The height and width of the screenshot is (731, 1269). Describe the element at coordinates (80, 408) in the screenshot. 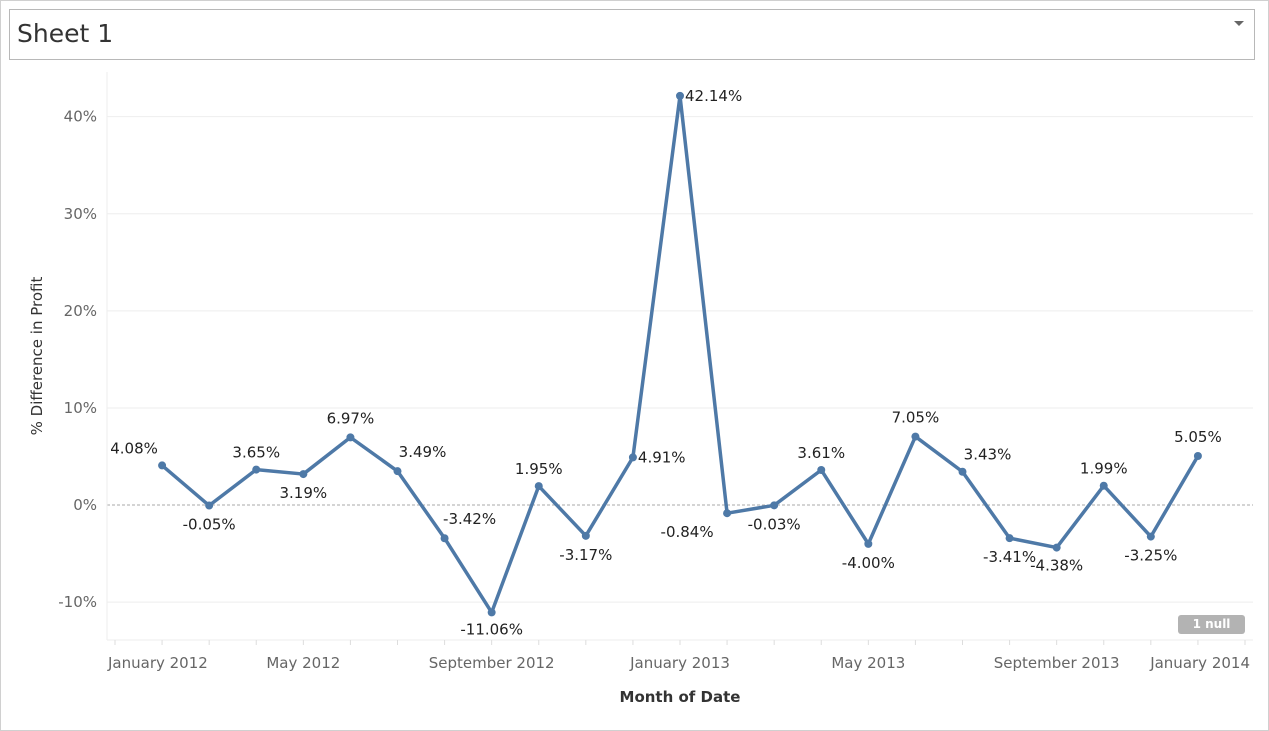

I see `y-tick-label: 10%` at that location.